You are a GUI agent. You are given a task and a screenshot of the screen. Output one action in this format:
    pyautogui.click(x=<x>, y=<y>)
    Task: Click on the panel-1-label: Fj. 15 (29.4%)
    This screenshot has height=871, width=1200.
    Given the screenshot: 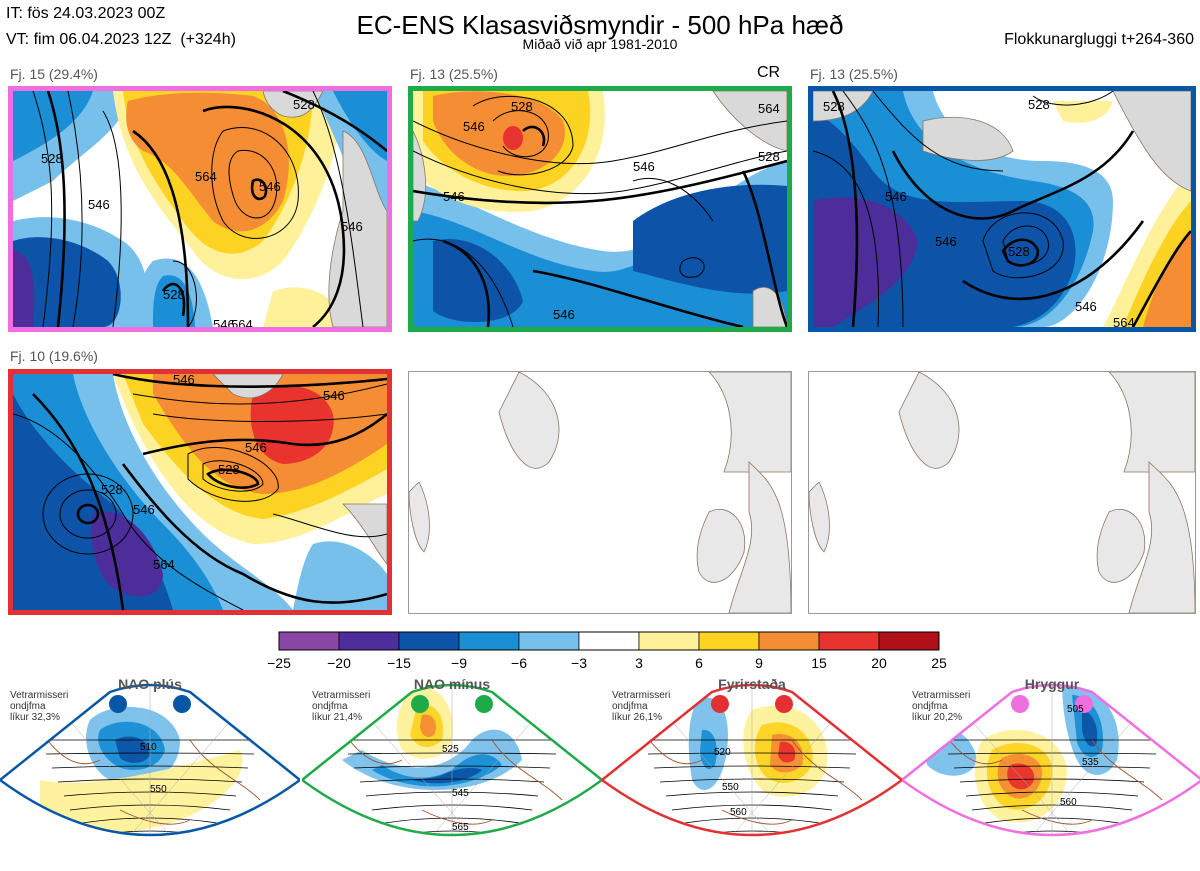 What is the action you would take?
    pyautogui.click(x=54, y=74)
    